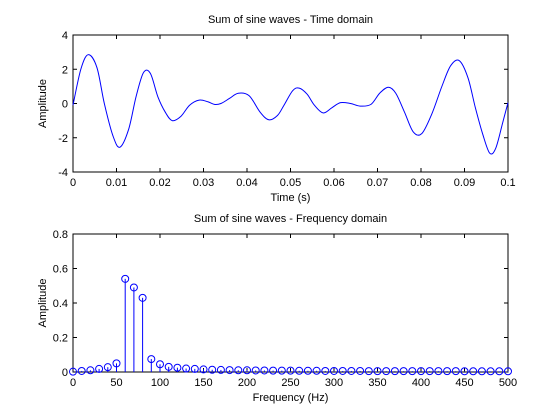  Describe the element at coordinates (247, 383) in the screenshot. I see `x-tick-label: 200` at that location.